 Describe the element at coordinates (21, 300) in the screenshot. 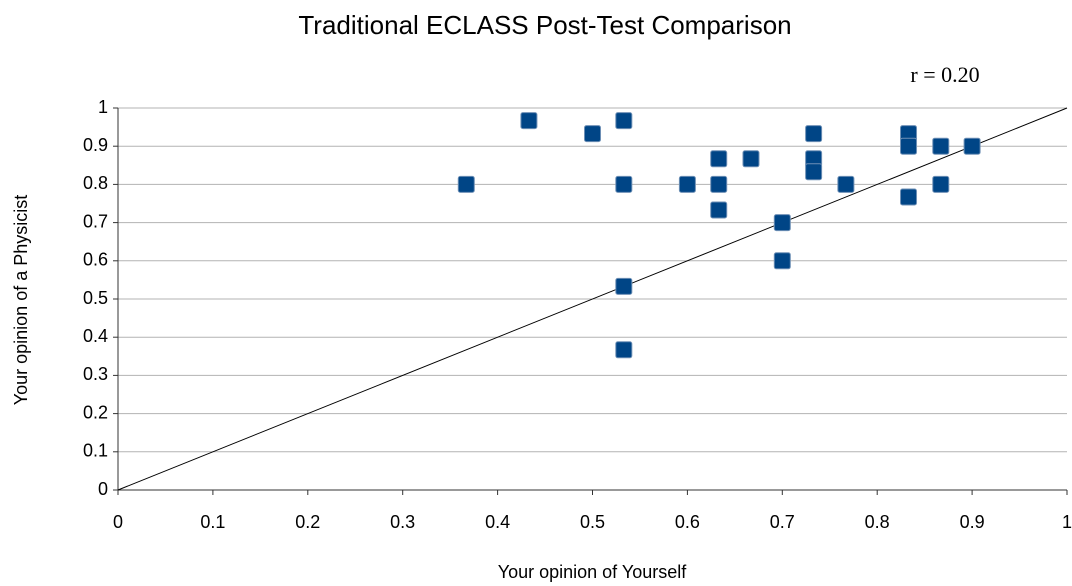

I see `y-axis-label: Your opinion of a Physicist` at that location.